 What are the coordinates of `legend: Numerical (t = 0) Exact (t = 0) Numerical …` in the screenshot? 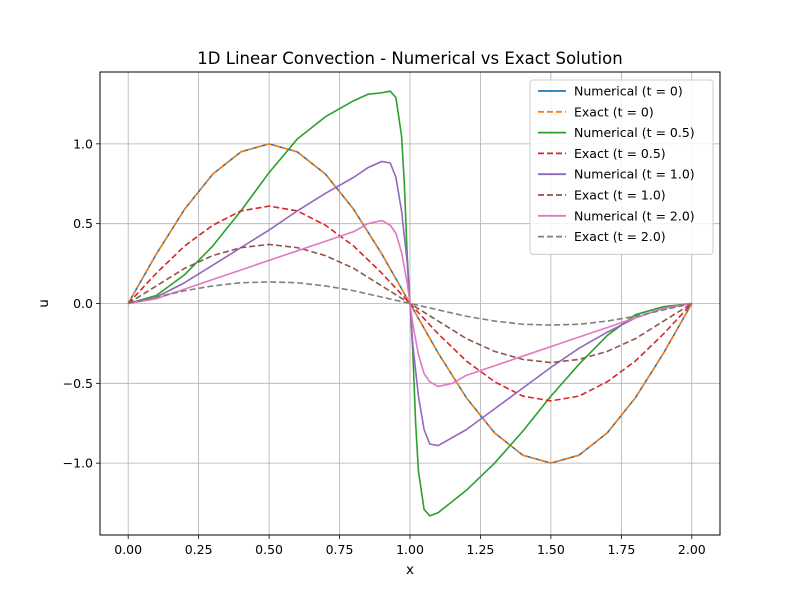 It's located at (621, 167).